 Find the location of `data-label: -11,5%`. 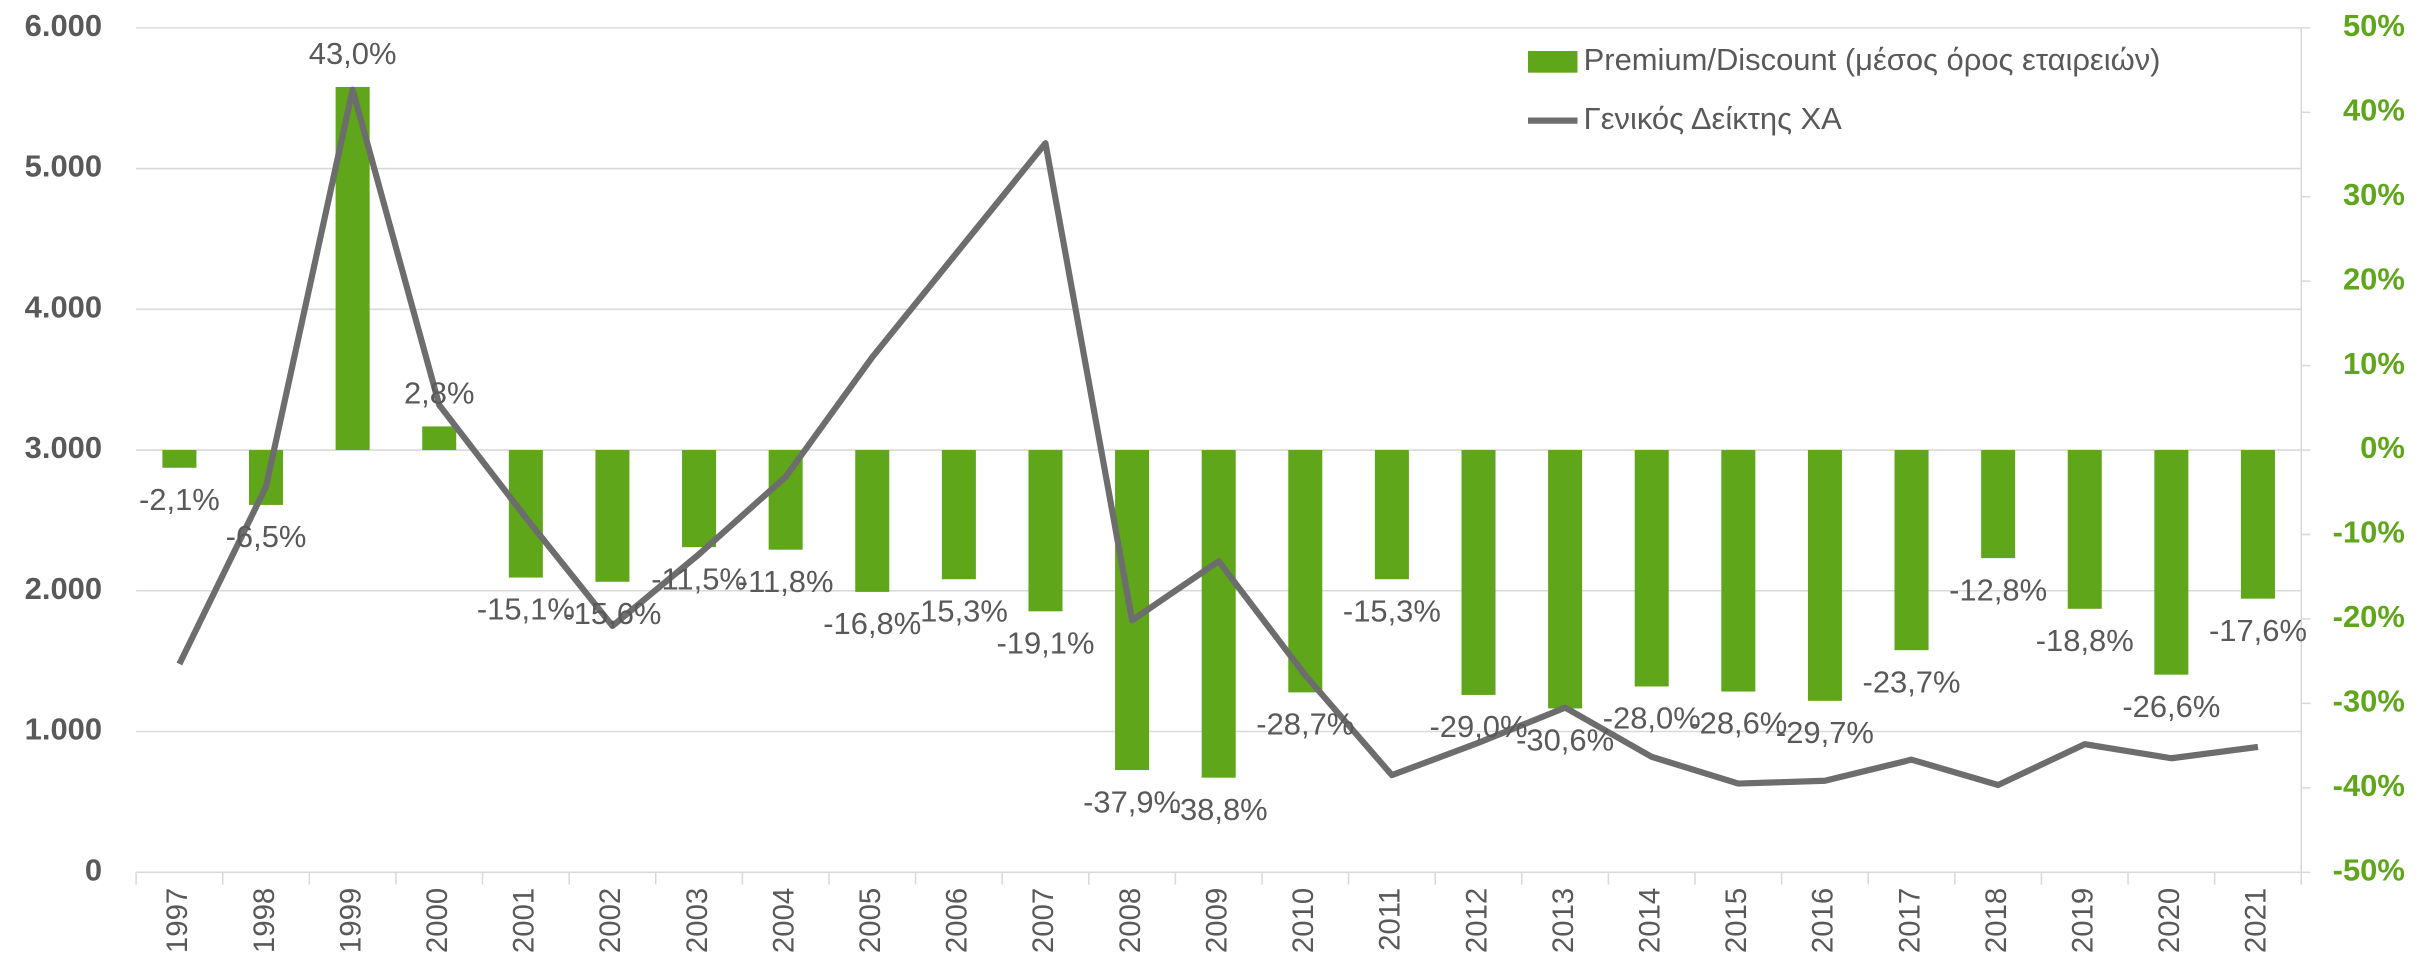

data-label: -11,5% is located at coordinates (699, 578).